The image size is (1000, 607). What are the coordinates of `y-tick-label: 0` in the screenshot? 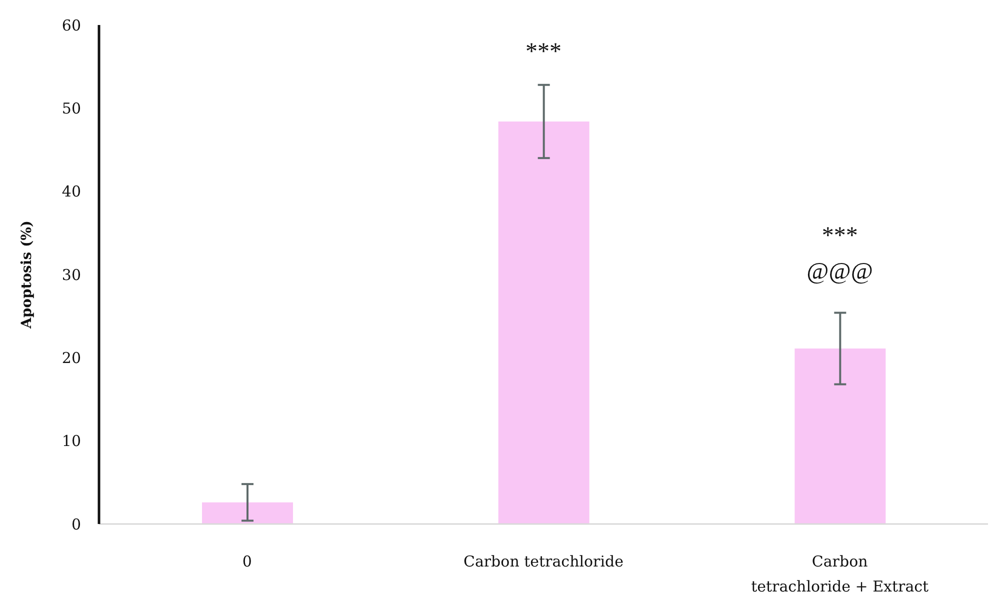 It's located at (76, 524).